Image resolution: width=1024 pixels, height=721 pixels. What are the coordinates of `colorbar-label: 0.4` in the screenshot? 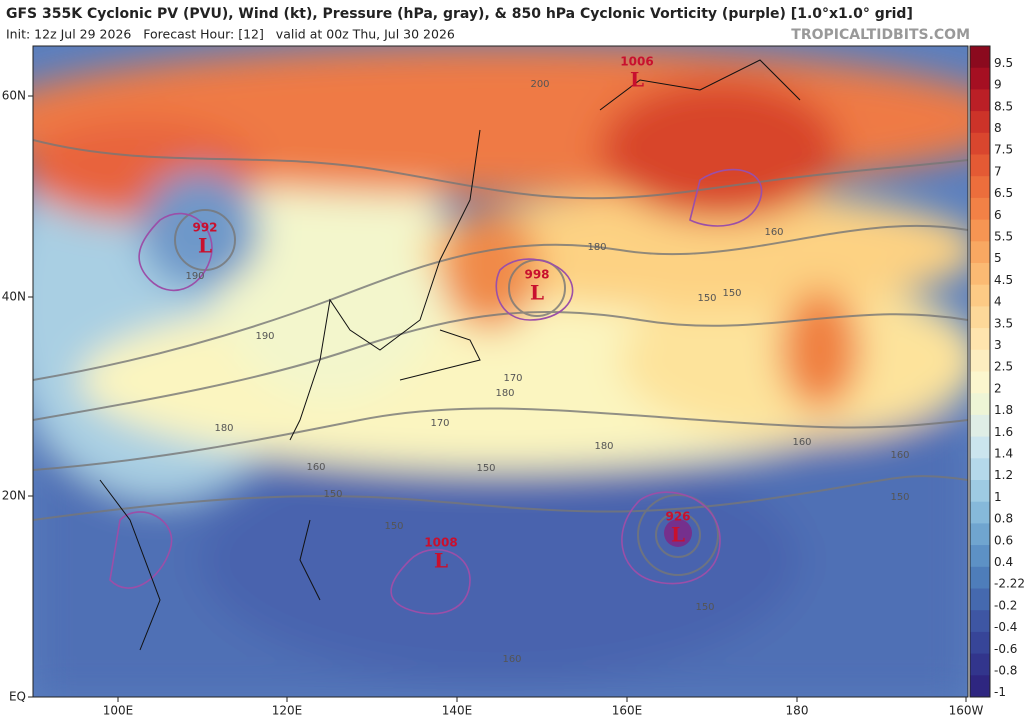 It's located at (1003, 562).